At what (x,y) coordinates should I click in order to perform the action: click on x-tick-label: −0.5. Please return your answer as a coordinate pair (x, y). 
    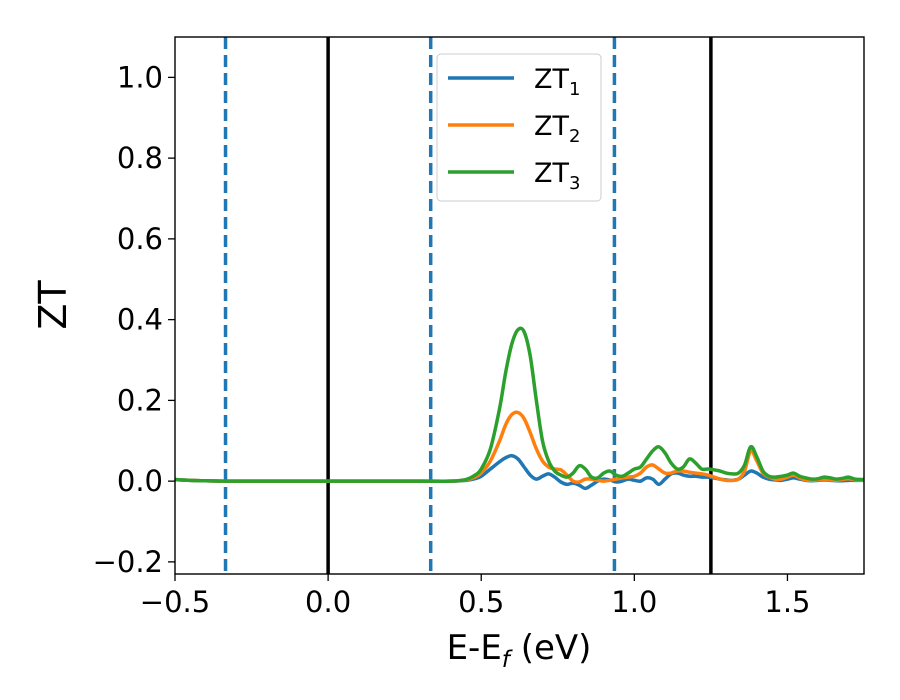
    Looking at the image, I should click on (175, 602).